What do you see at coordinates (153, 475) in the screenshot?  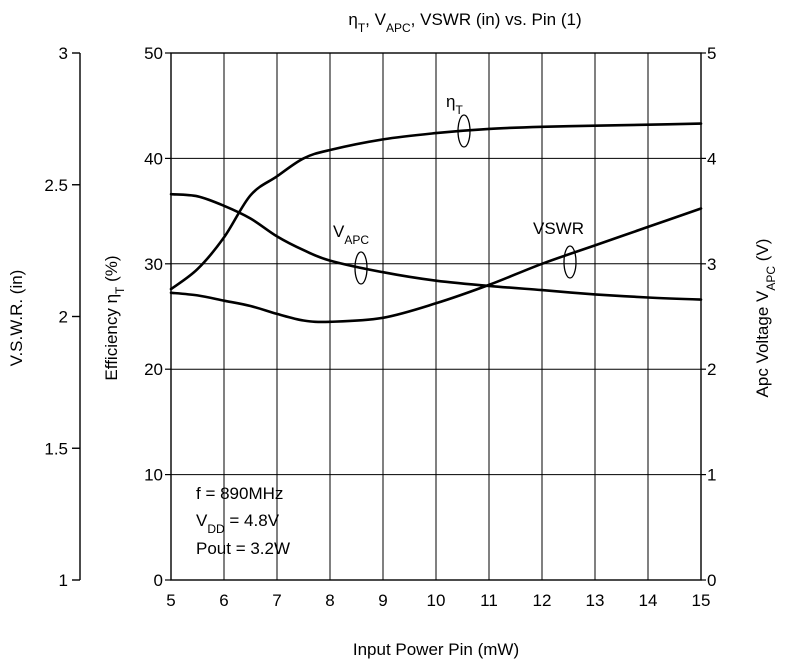 I see `left-tick-label-10: 10` at bounding box center [153, 475].